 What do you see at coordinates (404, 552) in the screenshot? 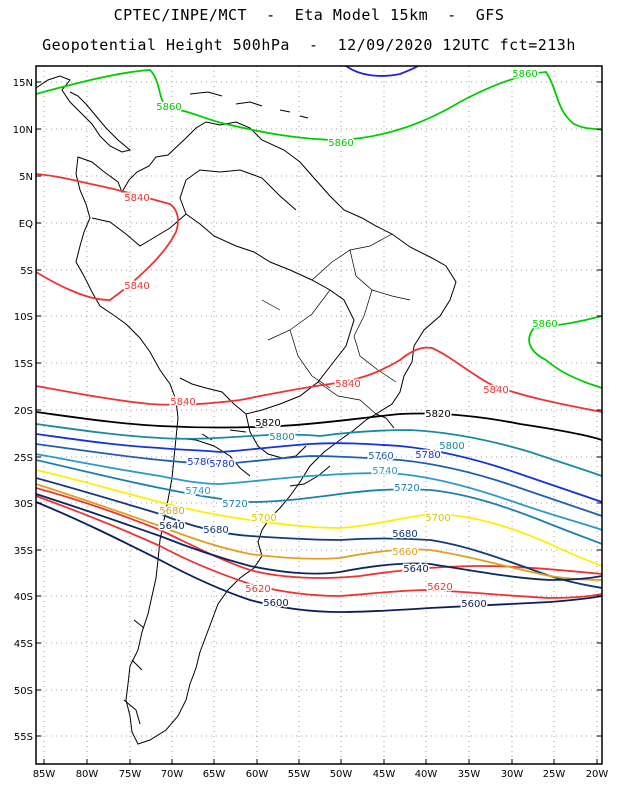
I see `contour-label: 5660` at bounding box center [404, 552].